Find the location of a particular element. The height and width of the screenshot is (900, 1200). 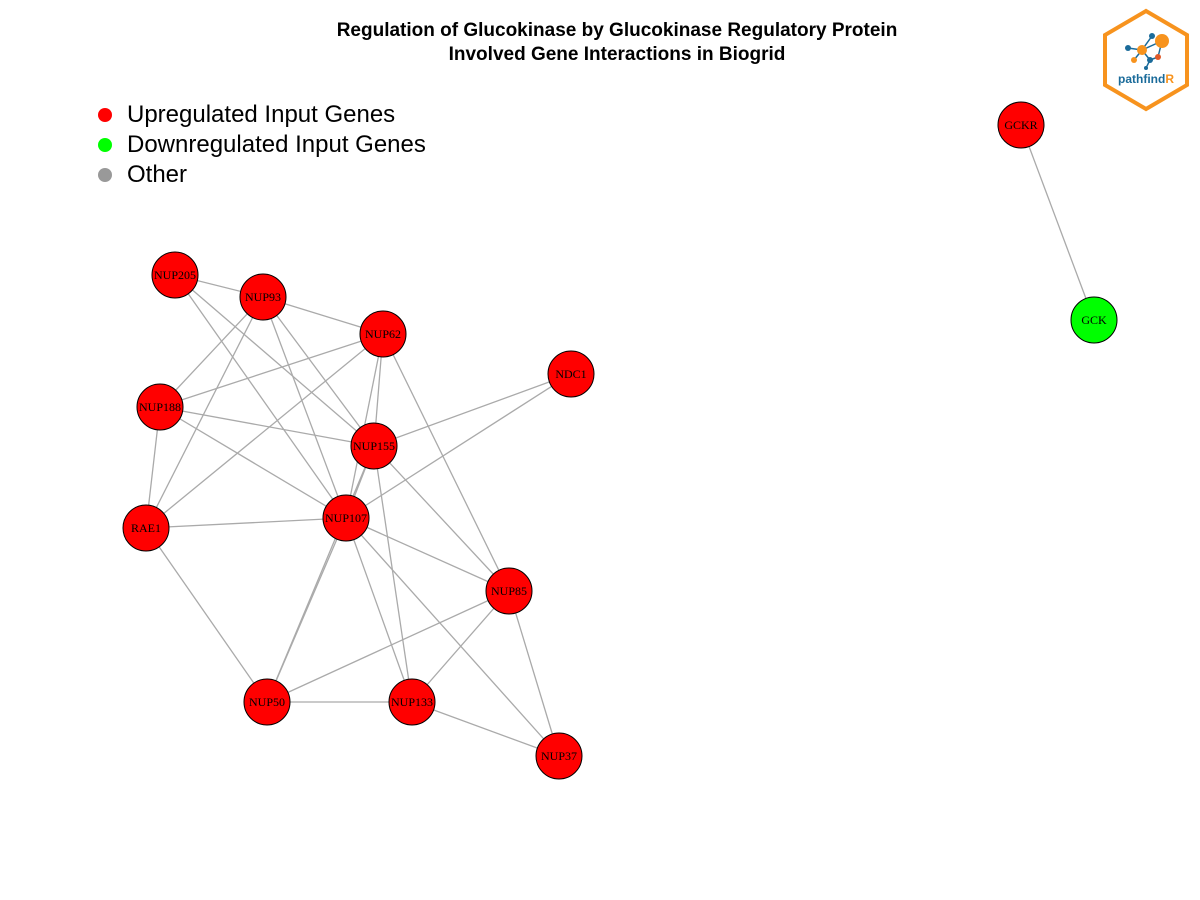

legend-item-upregulated: Upregulated Input Genes is located at coordinates (246, 115).